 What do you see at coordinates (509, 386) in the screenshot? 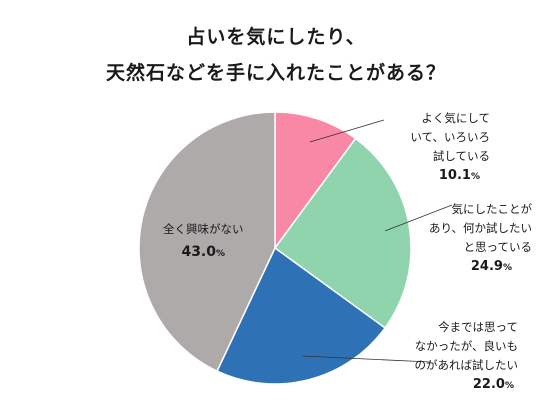
I see `slice-value-2-unit: %` at bounding box center [509, 386].